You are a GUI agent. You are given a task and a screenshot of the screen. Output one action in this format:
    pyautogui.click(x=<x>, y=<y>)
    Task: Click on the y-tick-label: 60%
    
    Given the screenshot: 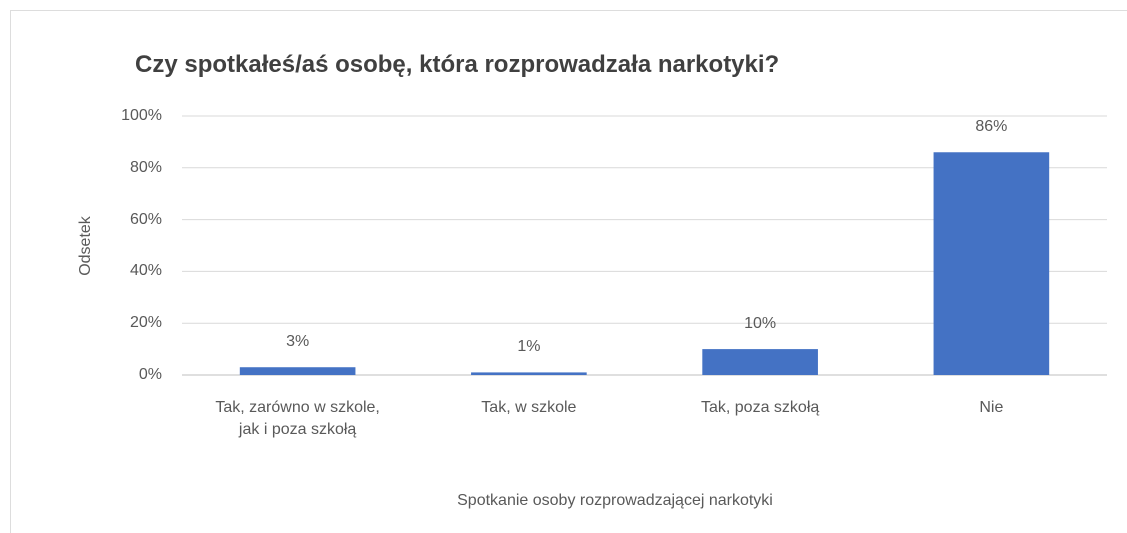 What is the action you would take?
    pyautogui.click(x=145, y=219)
    